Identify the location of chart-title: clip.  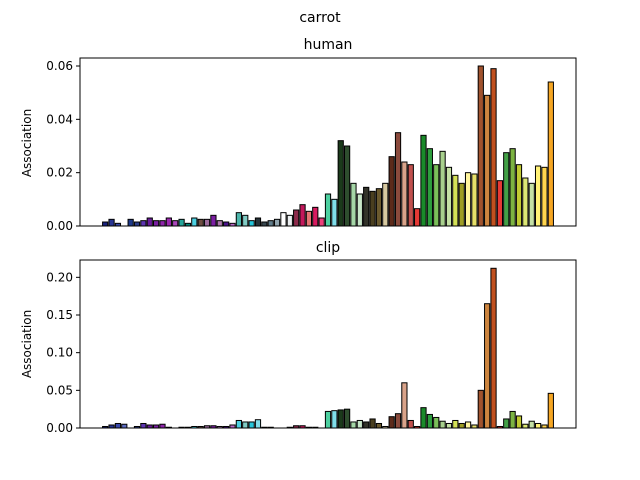
(328, 248).